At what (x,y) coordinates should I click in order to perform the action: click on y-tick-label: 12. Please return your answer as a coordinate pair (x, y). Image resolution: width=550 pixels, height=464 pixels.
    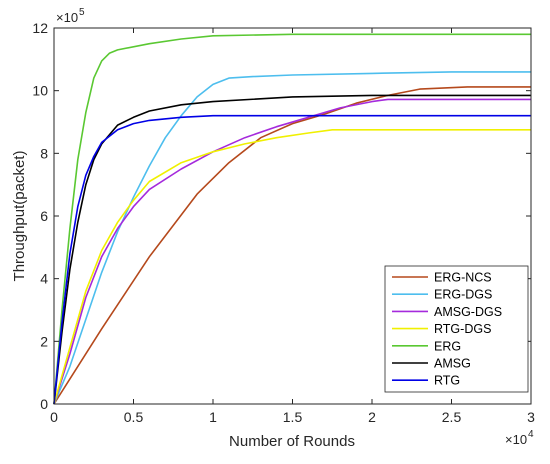
    Looking at the image, I should click on (40, 28).